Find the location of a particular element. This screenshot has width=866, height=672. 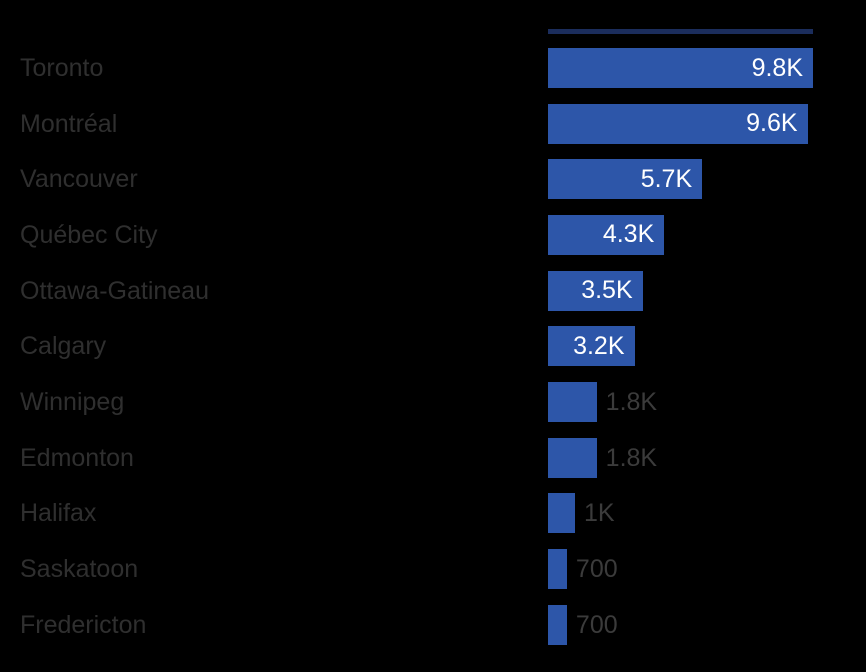

bar: 3.5K is located at coordinates (595, 290).